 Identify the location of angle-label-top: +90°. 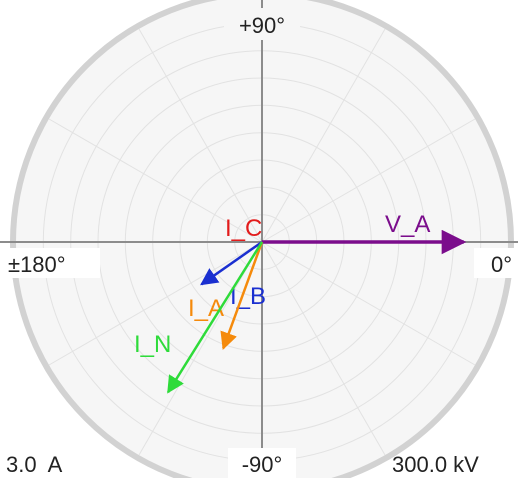
(262, 25).